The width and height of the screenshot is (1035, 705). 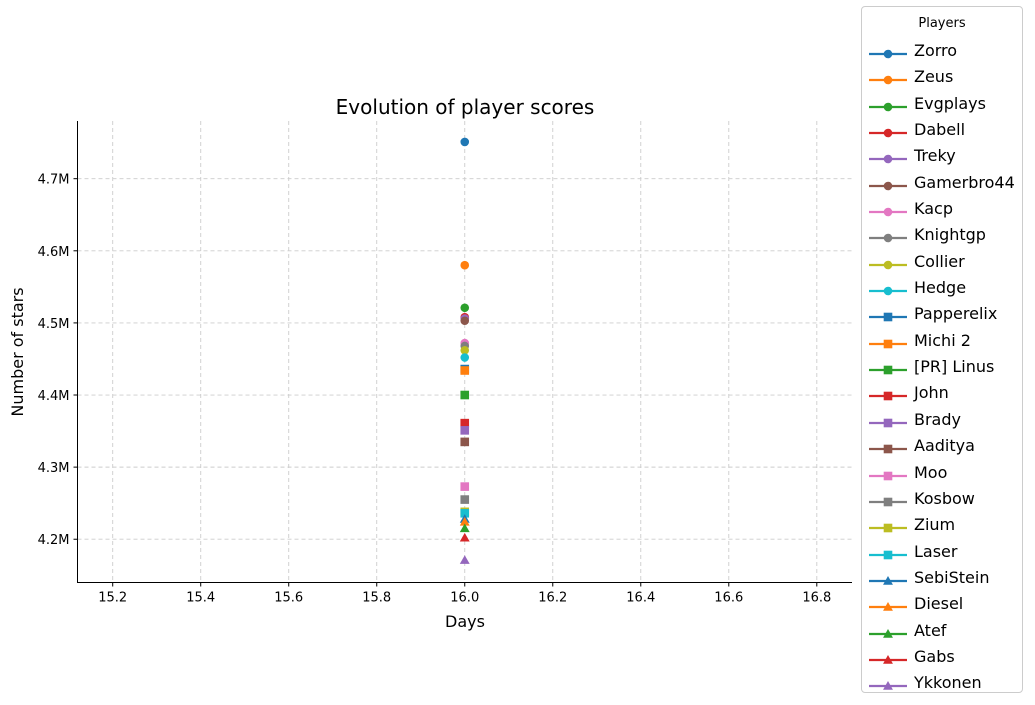 What do you see at coordinates (376, 598) in the screenshot?
I see `x-tick-label: 15.8` at bounding box center [376, 598].